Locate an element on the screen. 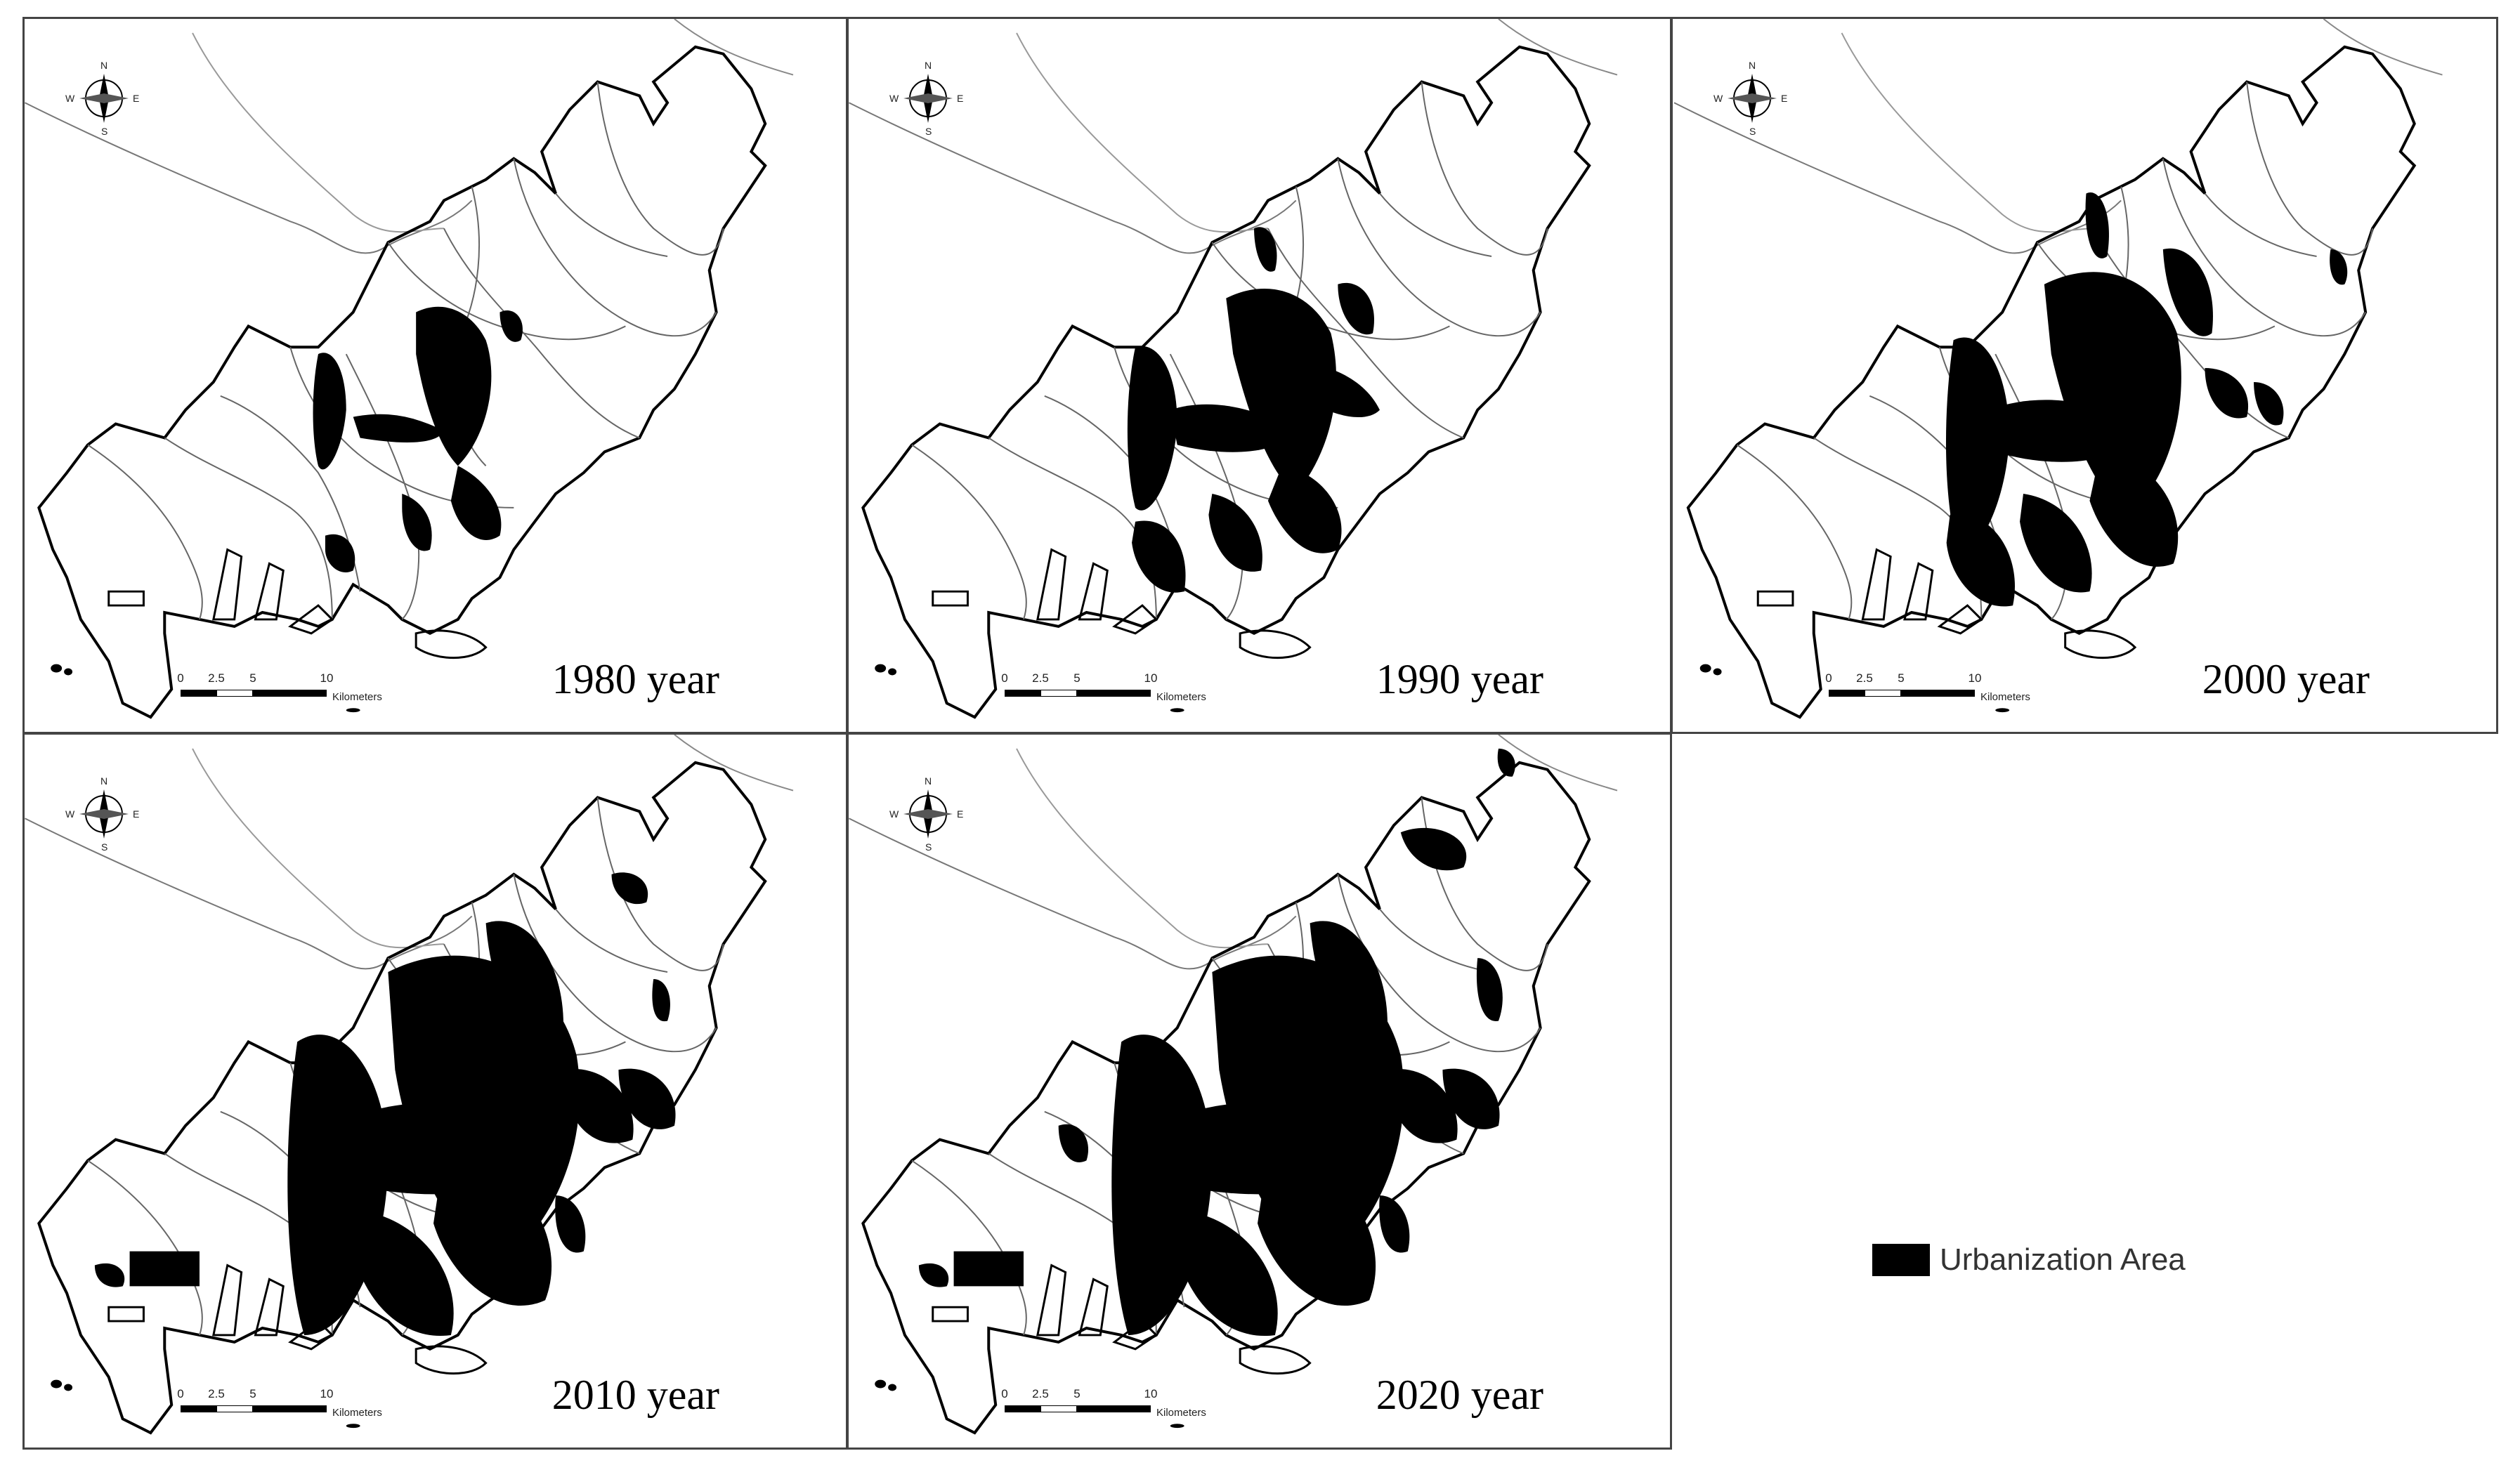 Image resolution: width=2520 pixels, height=1477 pixels. map-2020 is located at coordinates (1234, 1085).